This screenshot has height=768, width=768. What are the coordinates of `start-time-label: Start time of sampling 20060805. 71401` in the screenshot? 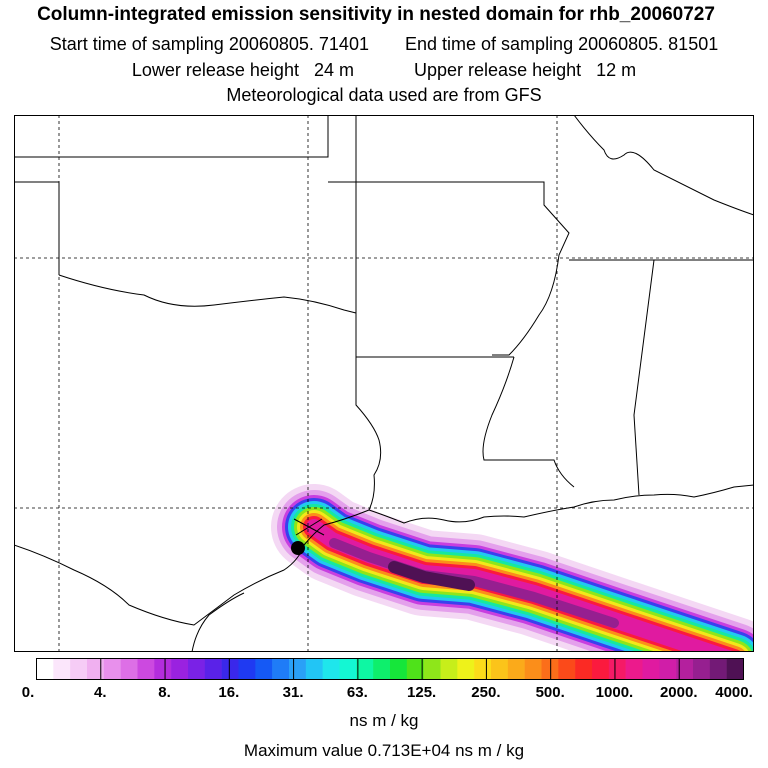 It's located at (209, 44).